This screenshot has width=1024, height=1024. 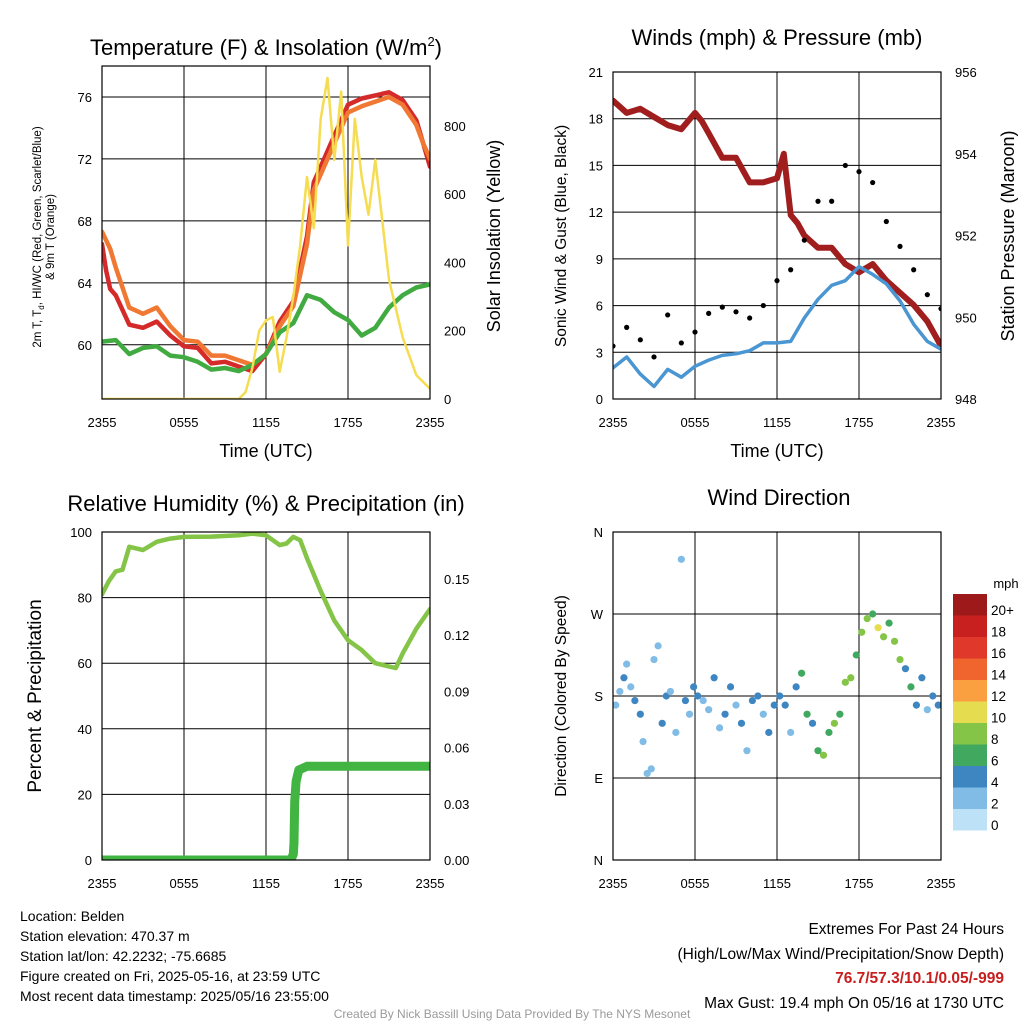 What do you see at coordinates (1005, 583) in the screenshot?
I see `direction-legend-title: mph` at bounding box center [1005, 583].